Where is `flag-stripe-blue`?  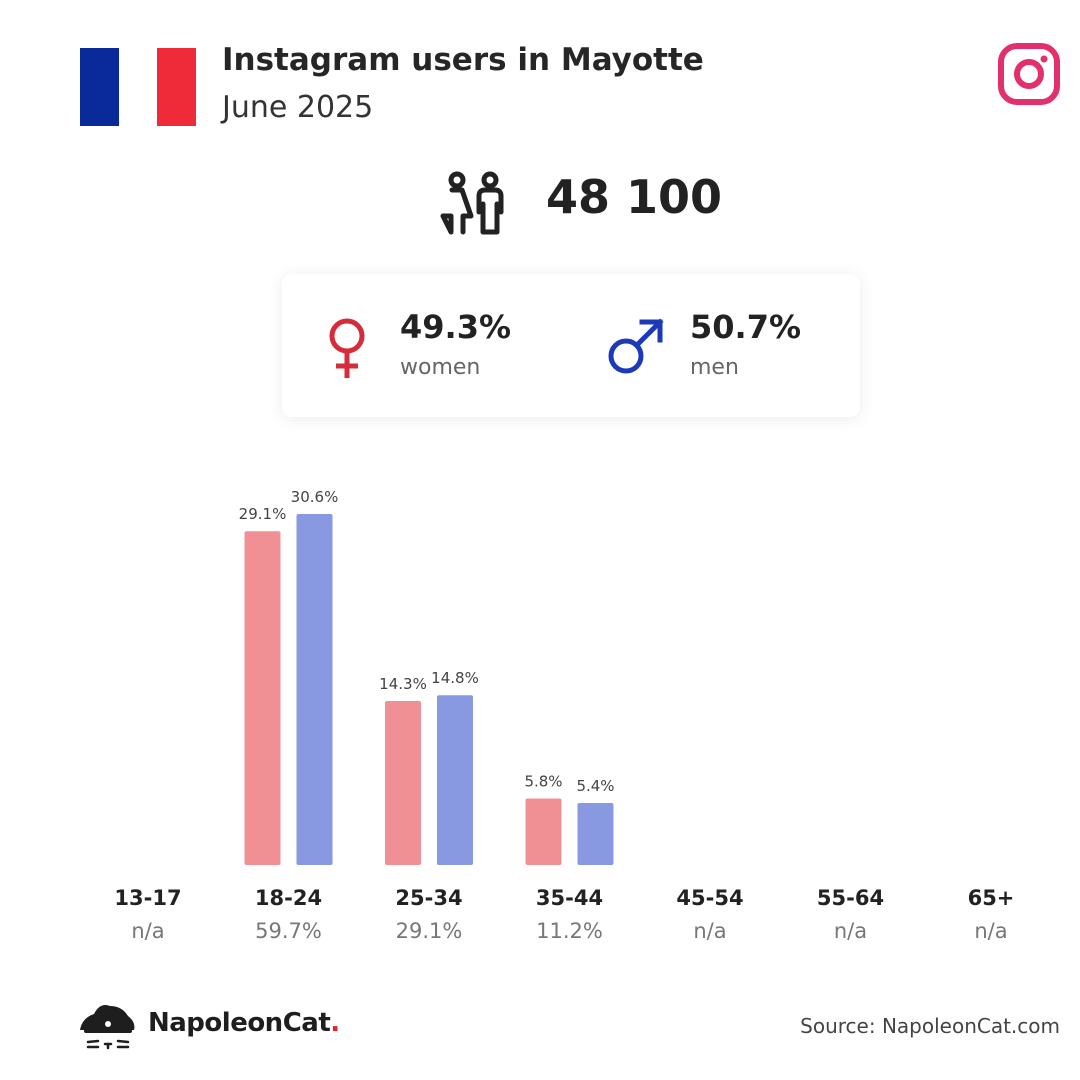
flag-stripe-blue is located at coordinates (99, 87).